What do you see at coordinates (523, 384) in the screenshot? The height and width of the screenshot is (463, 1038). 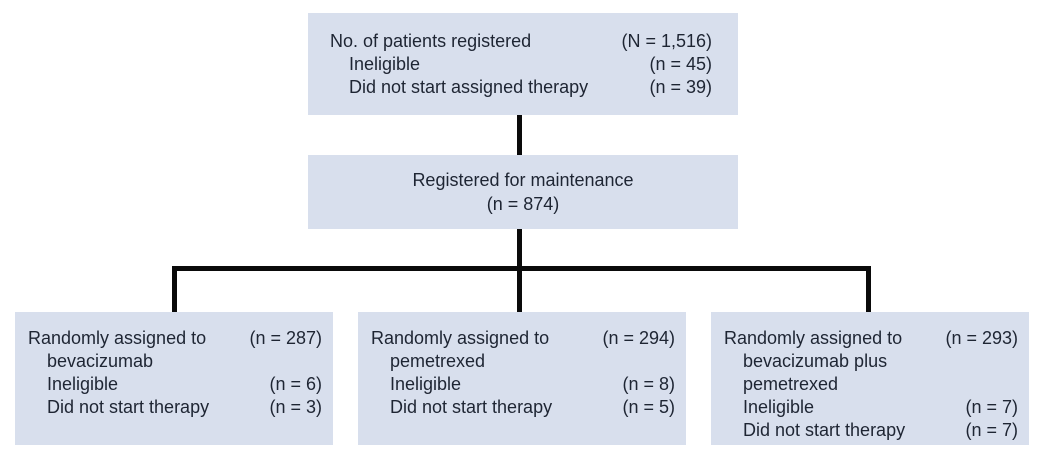 I see `flow-row-ineligible: Ineligible (n = 8)` at bounding box center [523, 384].